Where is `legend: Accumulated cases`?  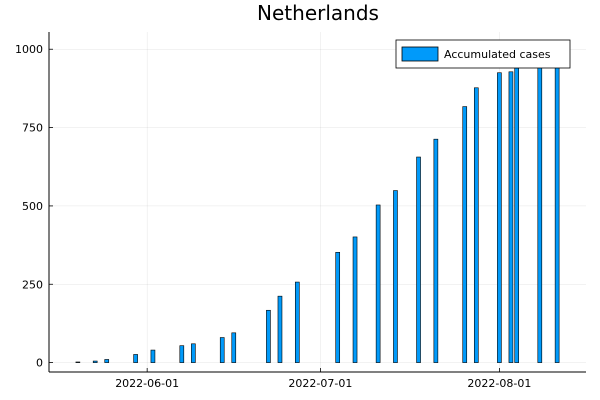 legend: Accumulated cases is located at coordinates (483, 54).